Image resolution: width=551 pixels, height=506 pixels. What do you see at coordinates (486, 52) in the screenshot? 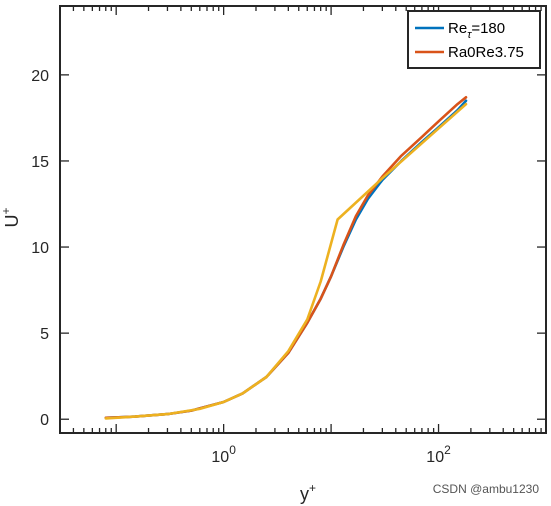
I see `legend-label-2: Ra0Re3.75` at bounding box center [486, 52].